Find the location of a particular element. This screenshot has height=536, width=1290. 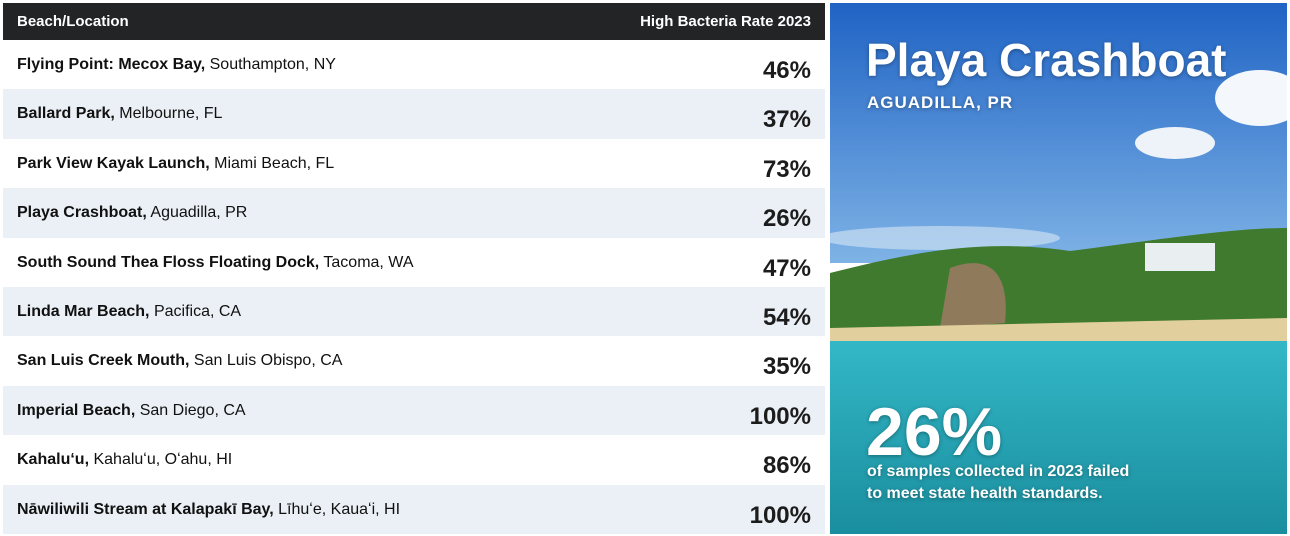

panel-title: Playa Crashboat is located at coordinates (1046, 60).